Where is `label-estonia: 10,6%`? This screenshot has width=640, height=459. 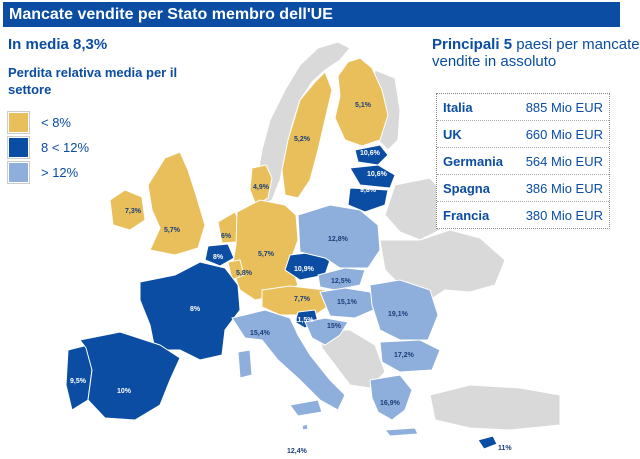 label-estonia: 10,6% is located at coordinates (370, 153).